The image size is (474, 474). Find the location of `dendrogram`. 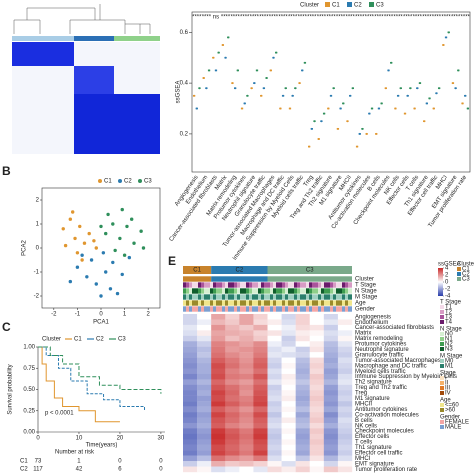

dendrogram is located at coordinates (82, 19).